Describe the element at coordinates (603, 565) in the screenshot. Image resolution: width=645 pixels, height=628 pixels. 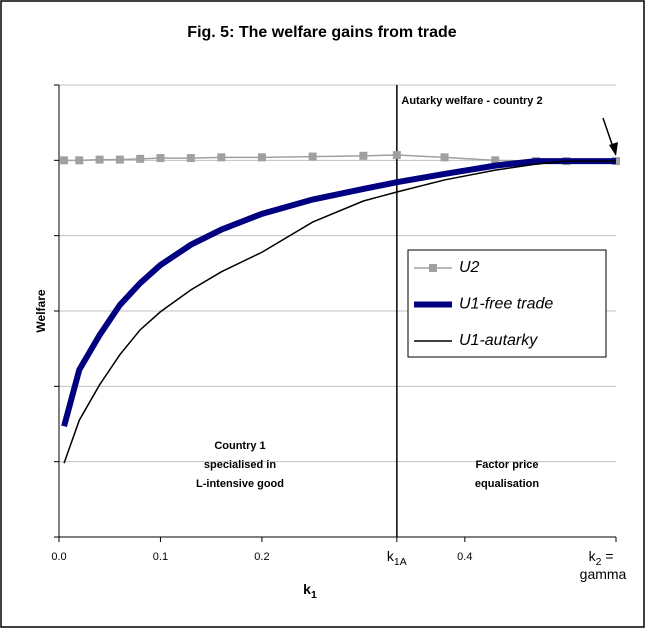
I see `x-tick-label: k2 = gamma` at that location.